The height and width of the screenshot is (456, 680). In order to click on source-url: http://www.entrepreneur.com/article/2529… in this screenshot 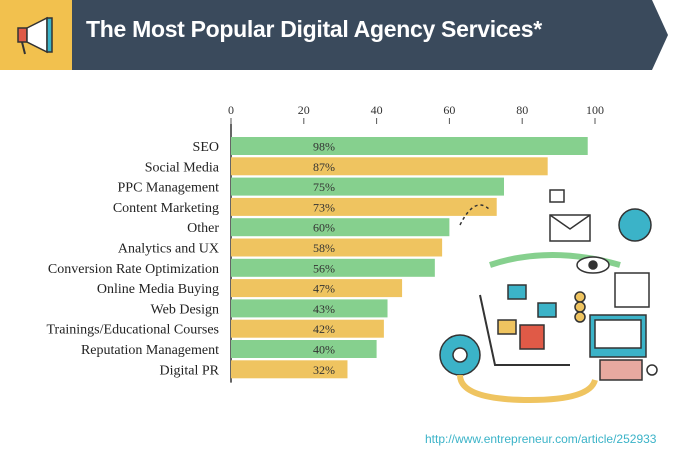, I will do `click(541, 439)`.